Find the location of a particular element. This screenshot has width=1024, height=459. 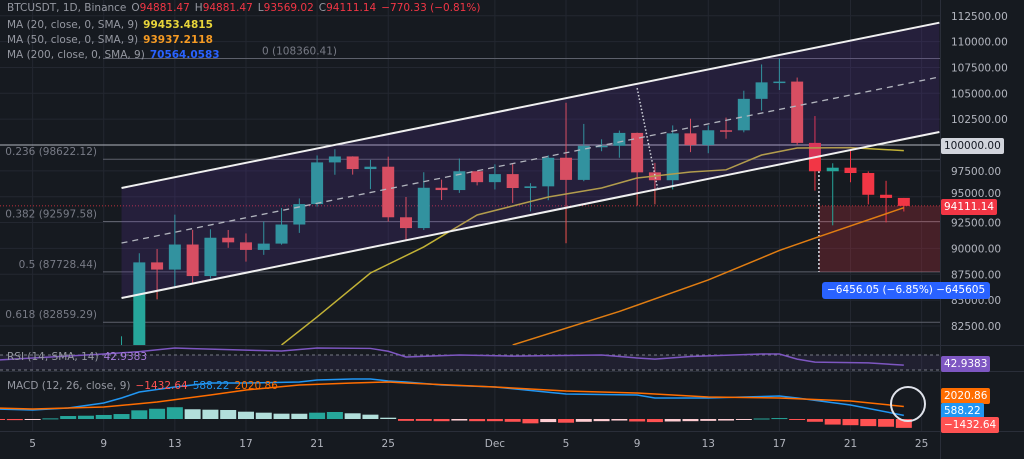

price-tick-label: 92500.00 is located at coordinates (976, 224).